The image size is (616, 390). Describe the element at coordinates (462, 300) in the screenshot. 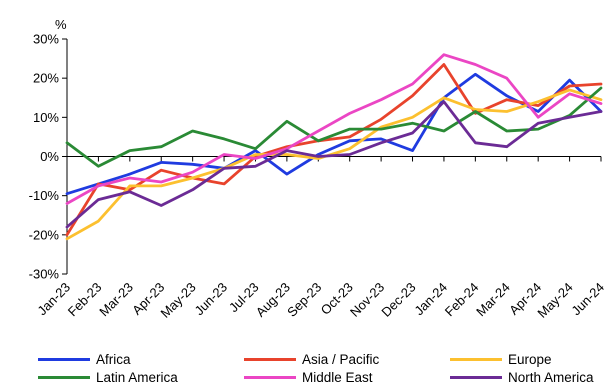

I see `x-tick-label: Feb-24` at that location.